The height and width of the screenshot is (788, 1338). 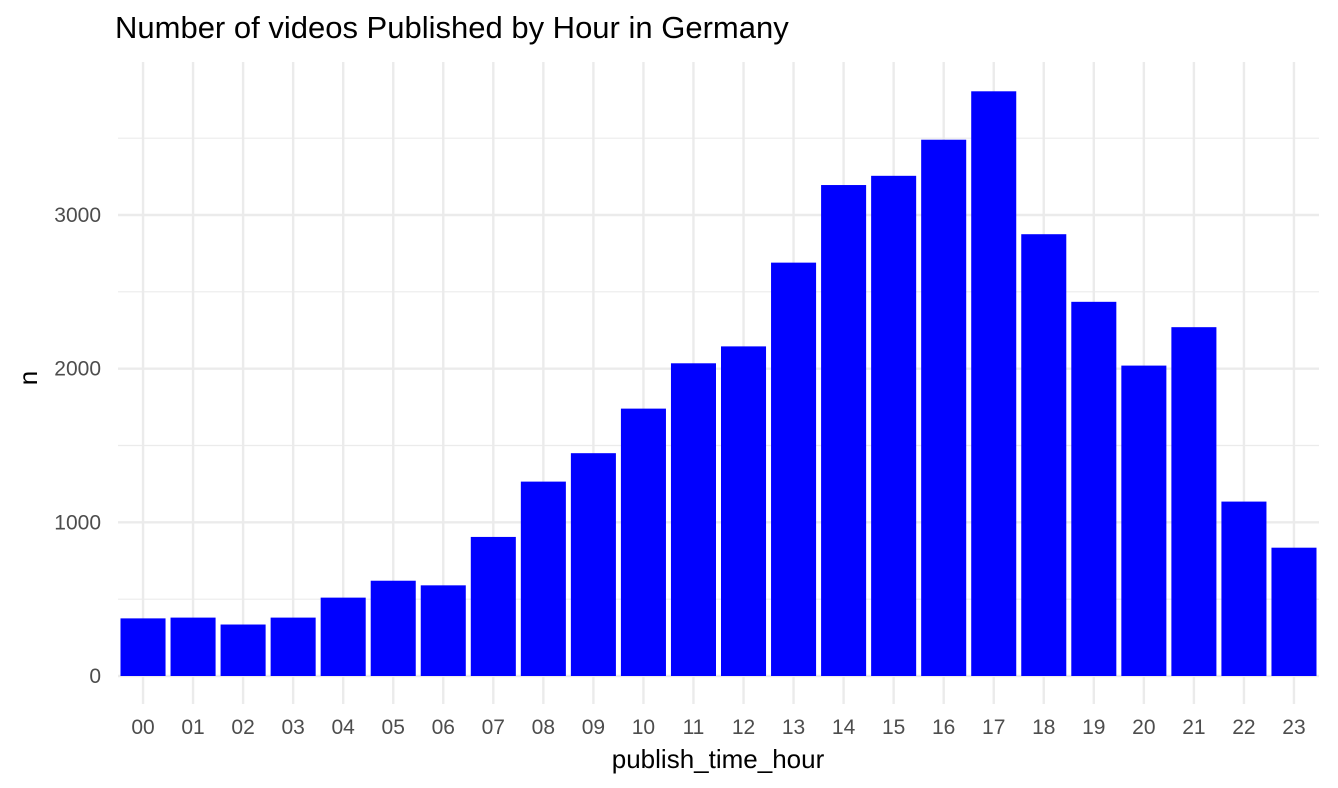 What do you see at coordinates (292, 727) in the screenshot?
I see `x-tick-label: 03` at bounding box center [292, 727].